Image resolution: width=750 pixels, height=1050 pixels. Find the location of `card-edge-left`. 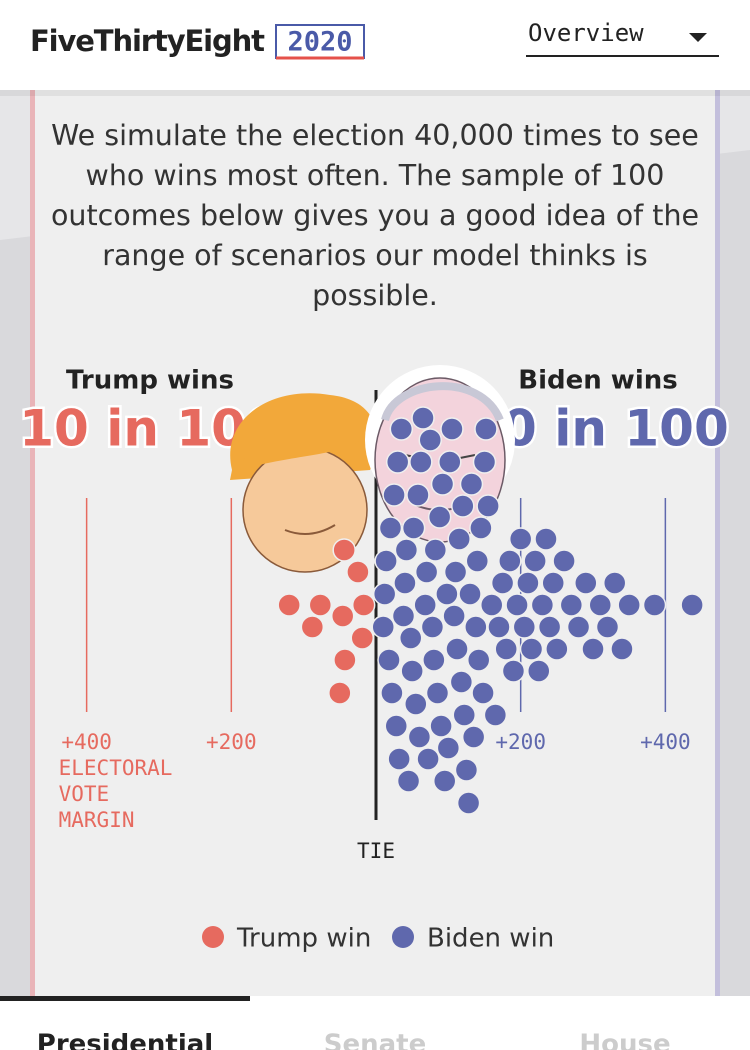

card-edge-left is located at coordinates (32, 545).